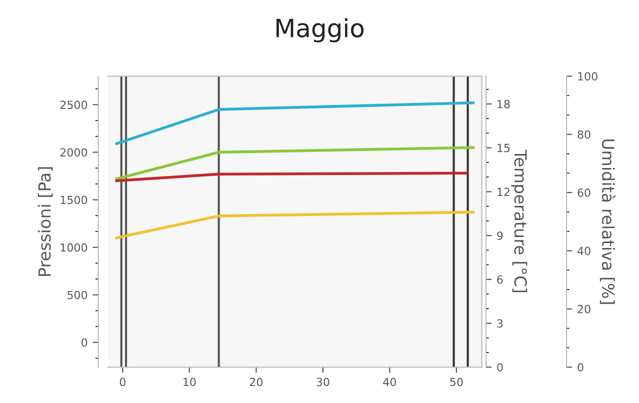 The width and height of the screenshot is (639, 403). What do you see at coordinates (584, 192) in the screenshot?
I see `y3-tick-label: 60` at bounding box center [584, 192].